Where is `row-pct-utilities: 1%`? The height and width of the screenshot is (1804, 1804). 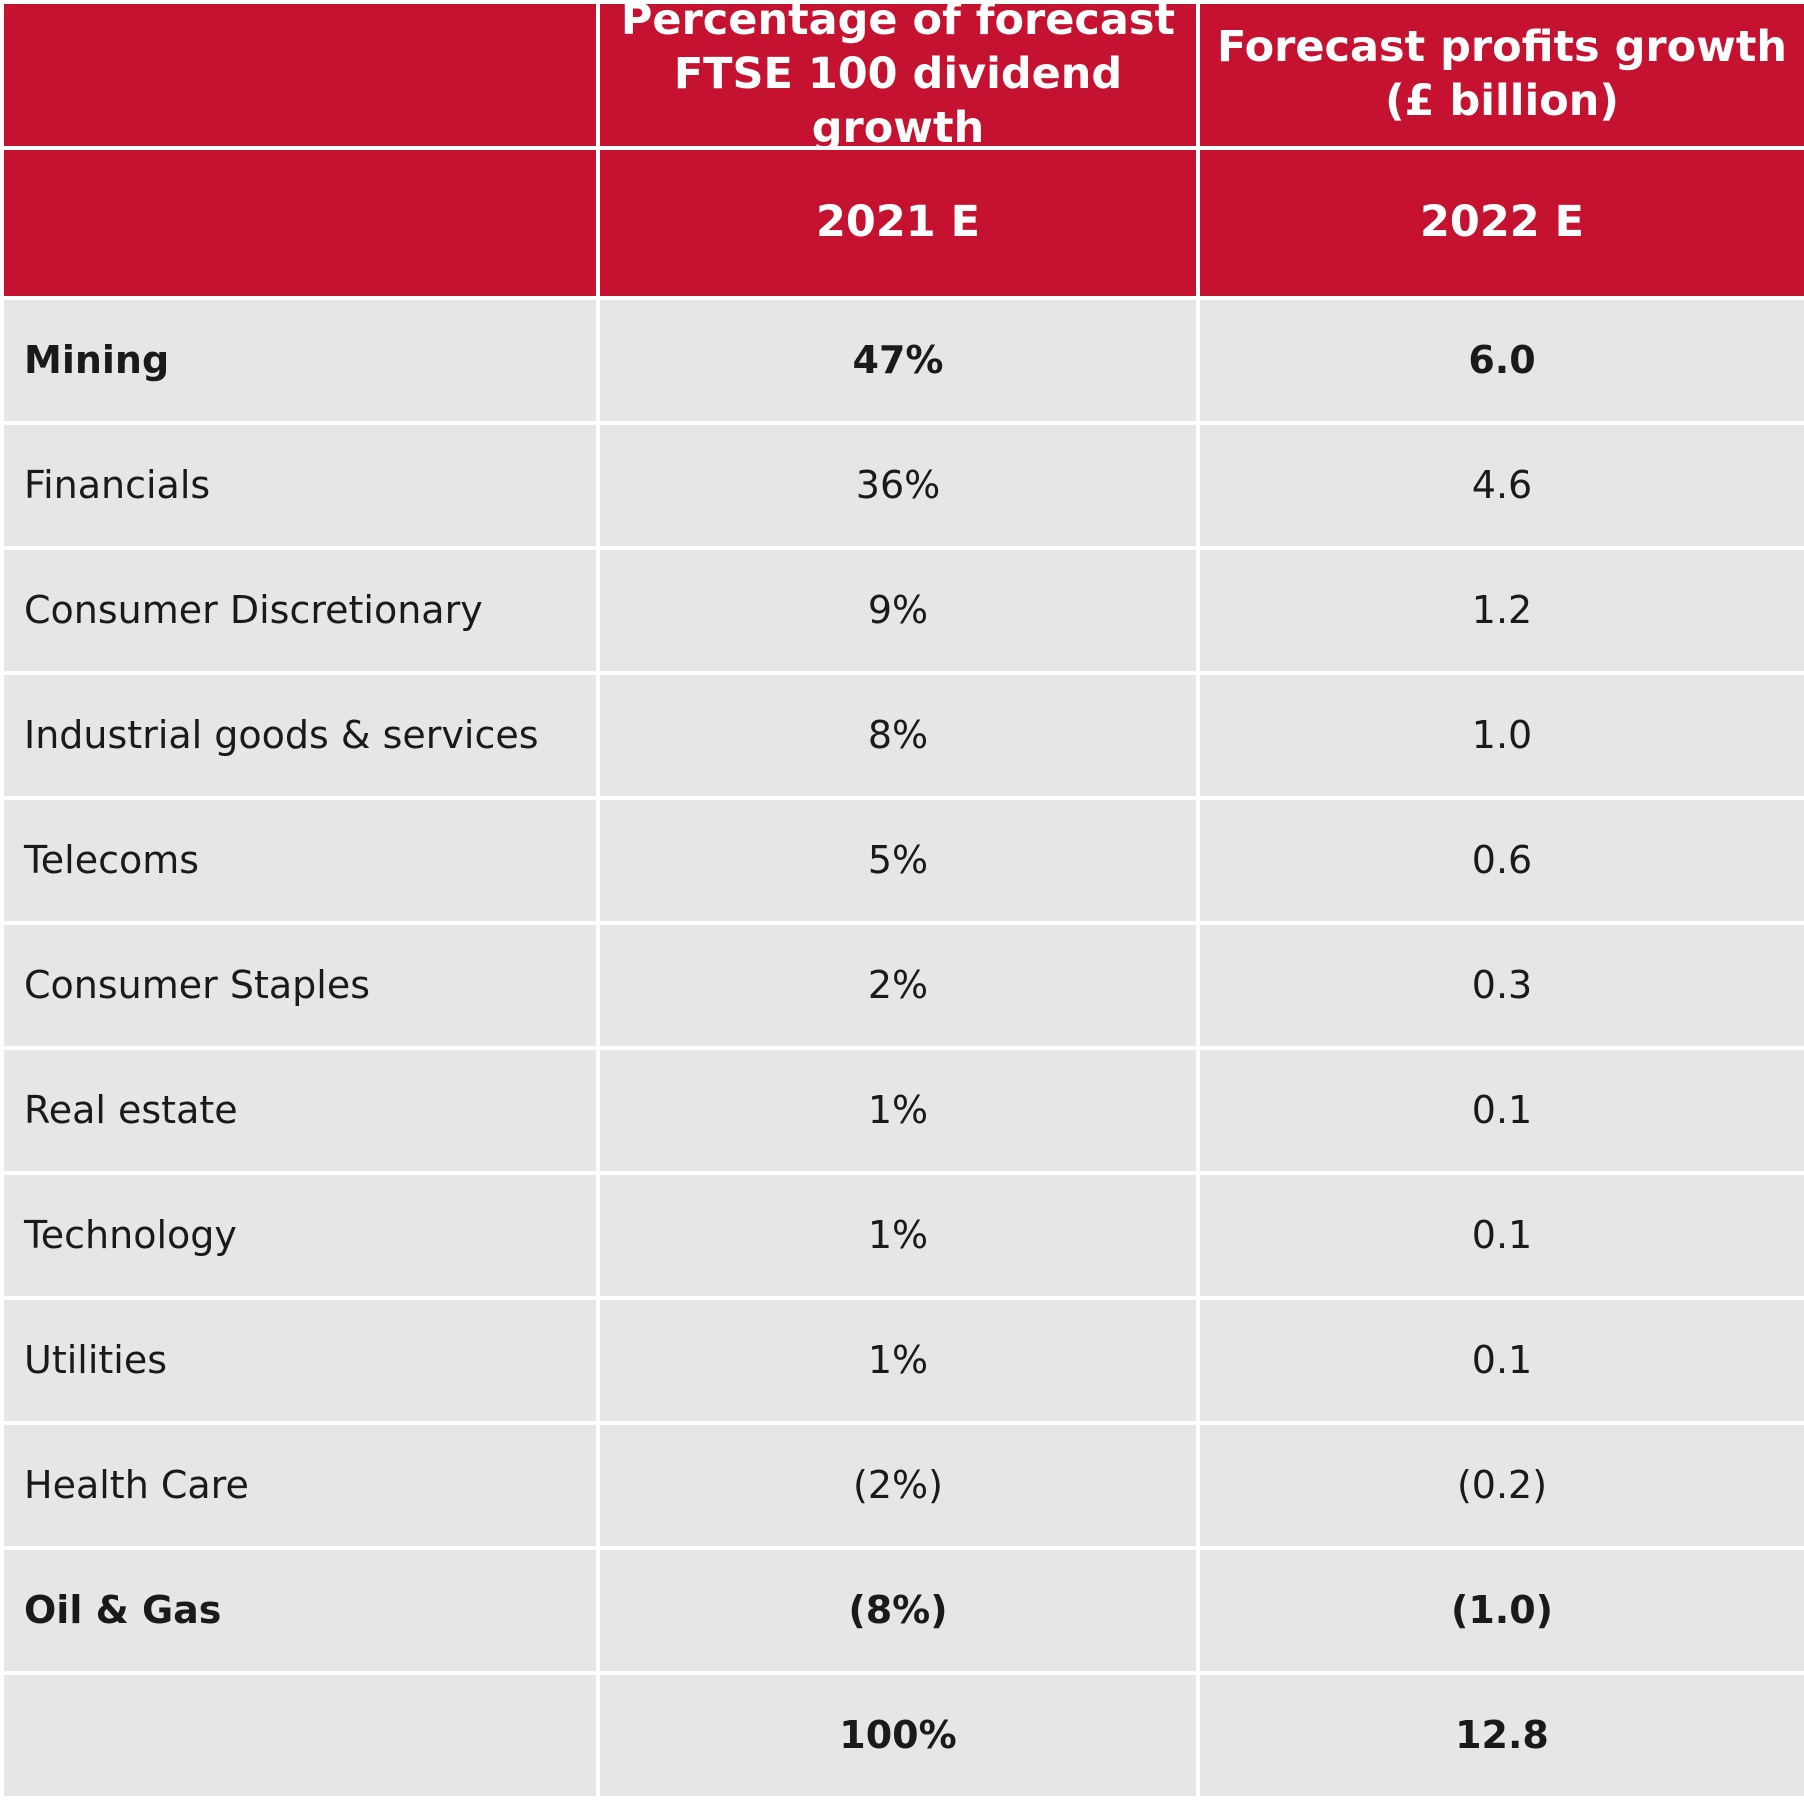
row-pct-utilities: 1% is located at coordinates (900, 1362).